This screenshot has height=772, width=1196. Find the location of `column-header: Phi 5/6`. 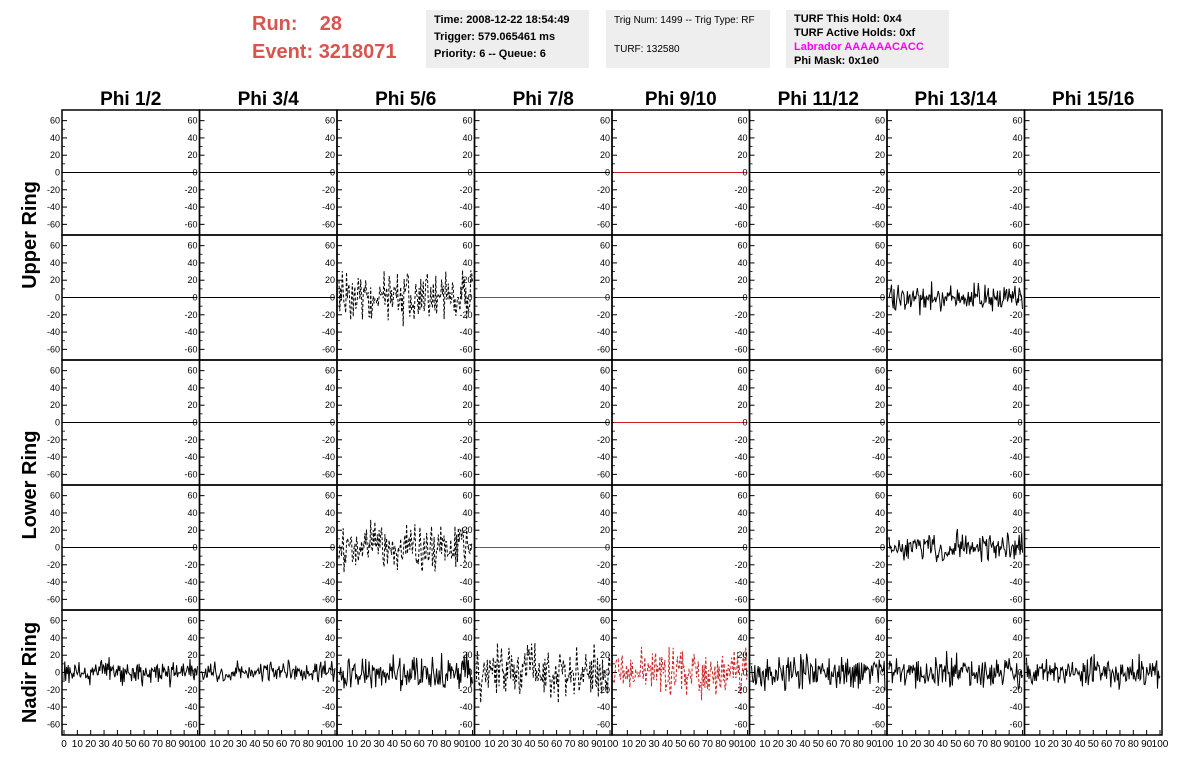

column-header: Phi 5/6 is located at coordinates (405, 99).